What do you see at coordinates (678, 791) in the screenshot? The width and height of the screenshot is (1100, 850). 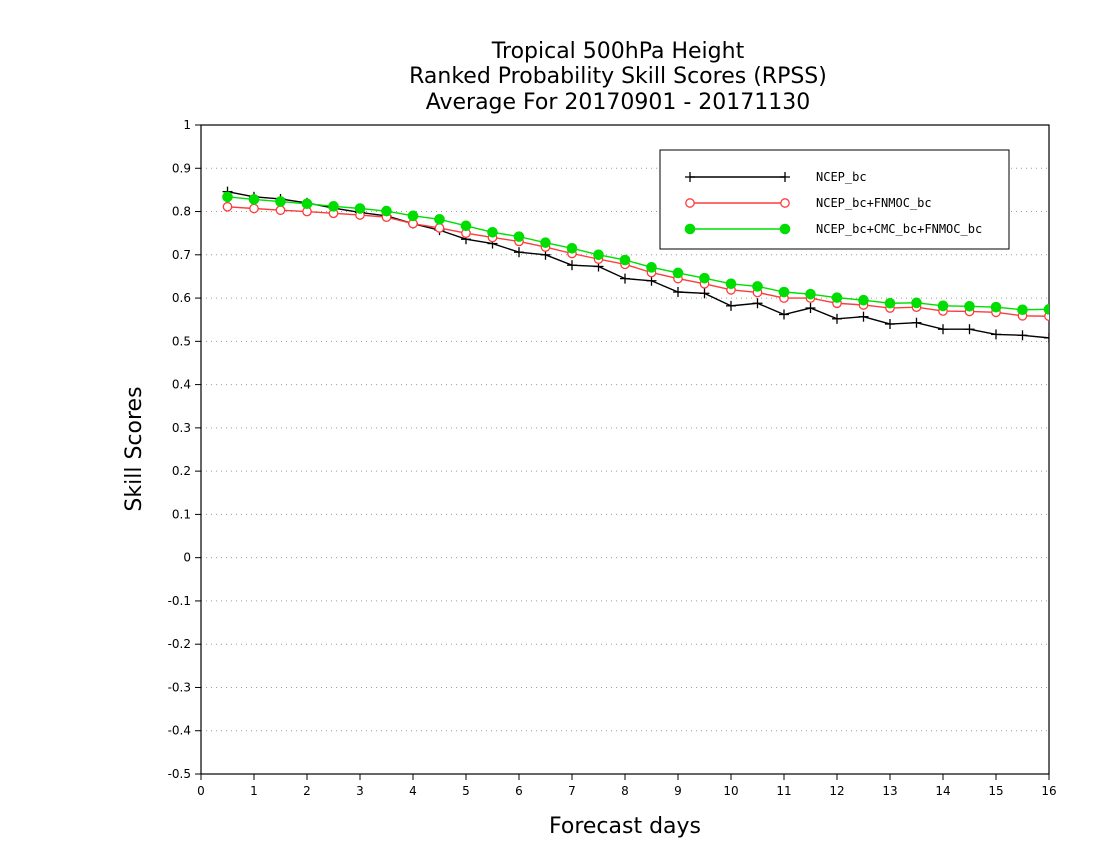 I see `x-tick-label: 9` at bounding box center [678, 791].